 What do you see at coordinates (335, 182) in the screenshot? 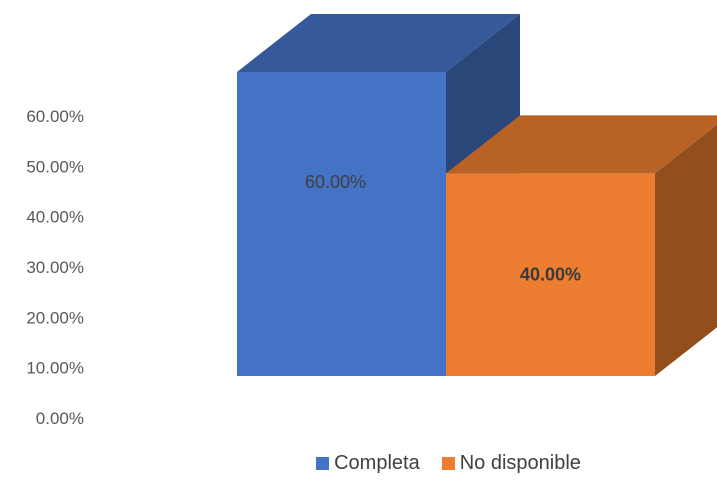
I see `data-label-completa: 60.00%` at bounding box center [335, 182].